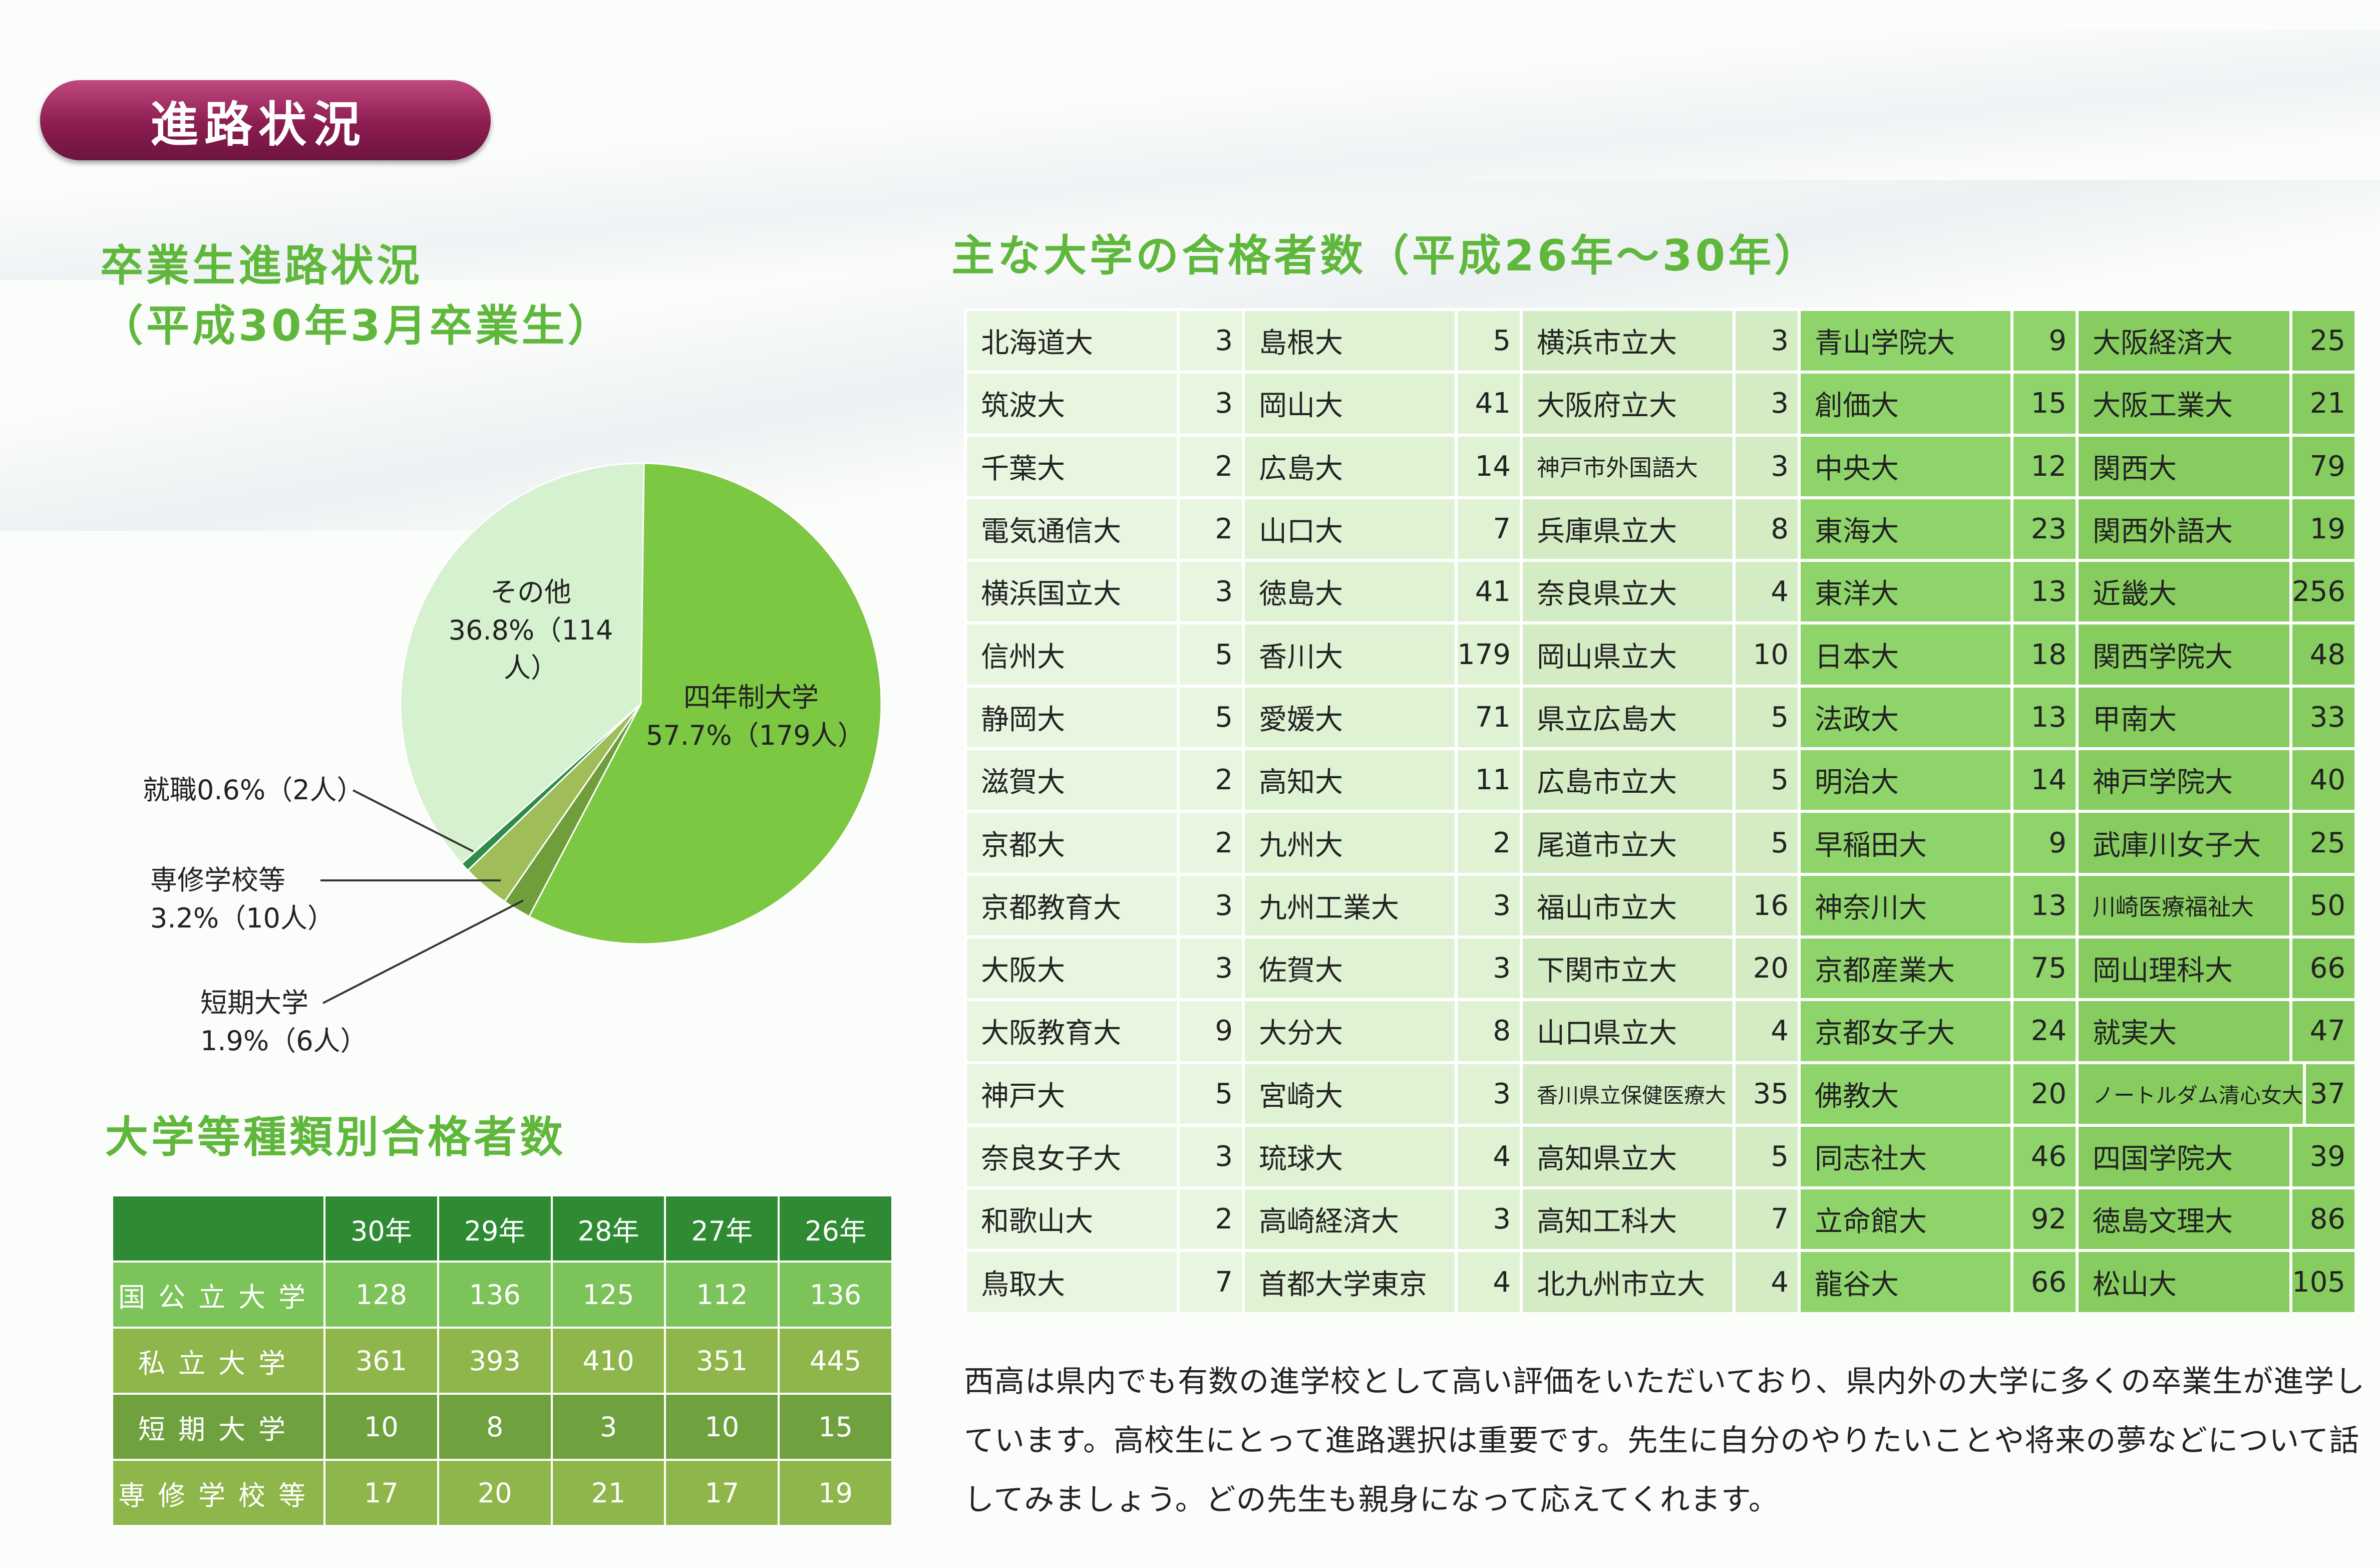  I want to click on university-name: 明治大, so click(1857, 782).